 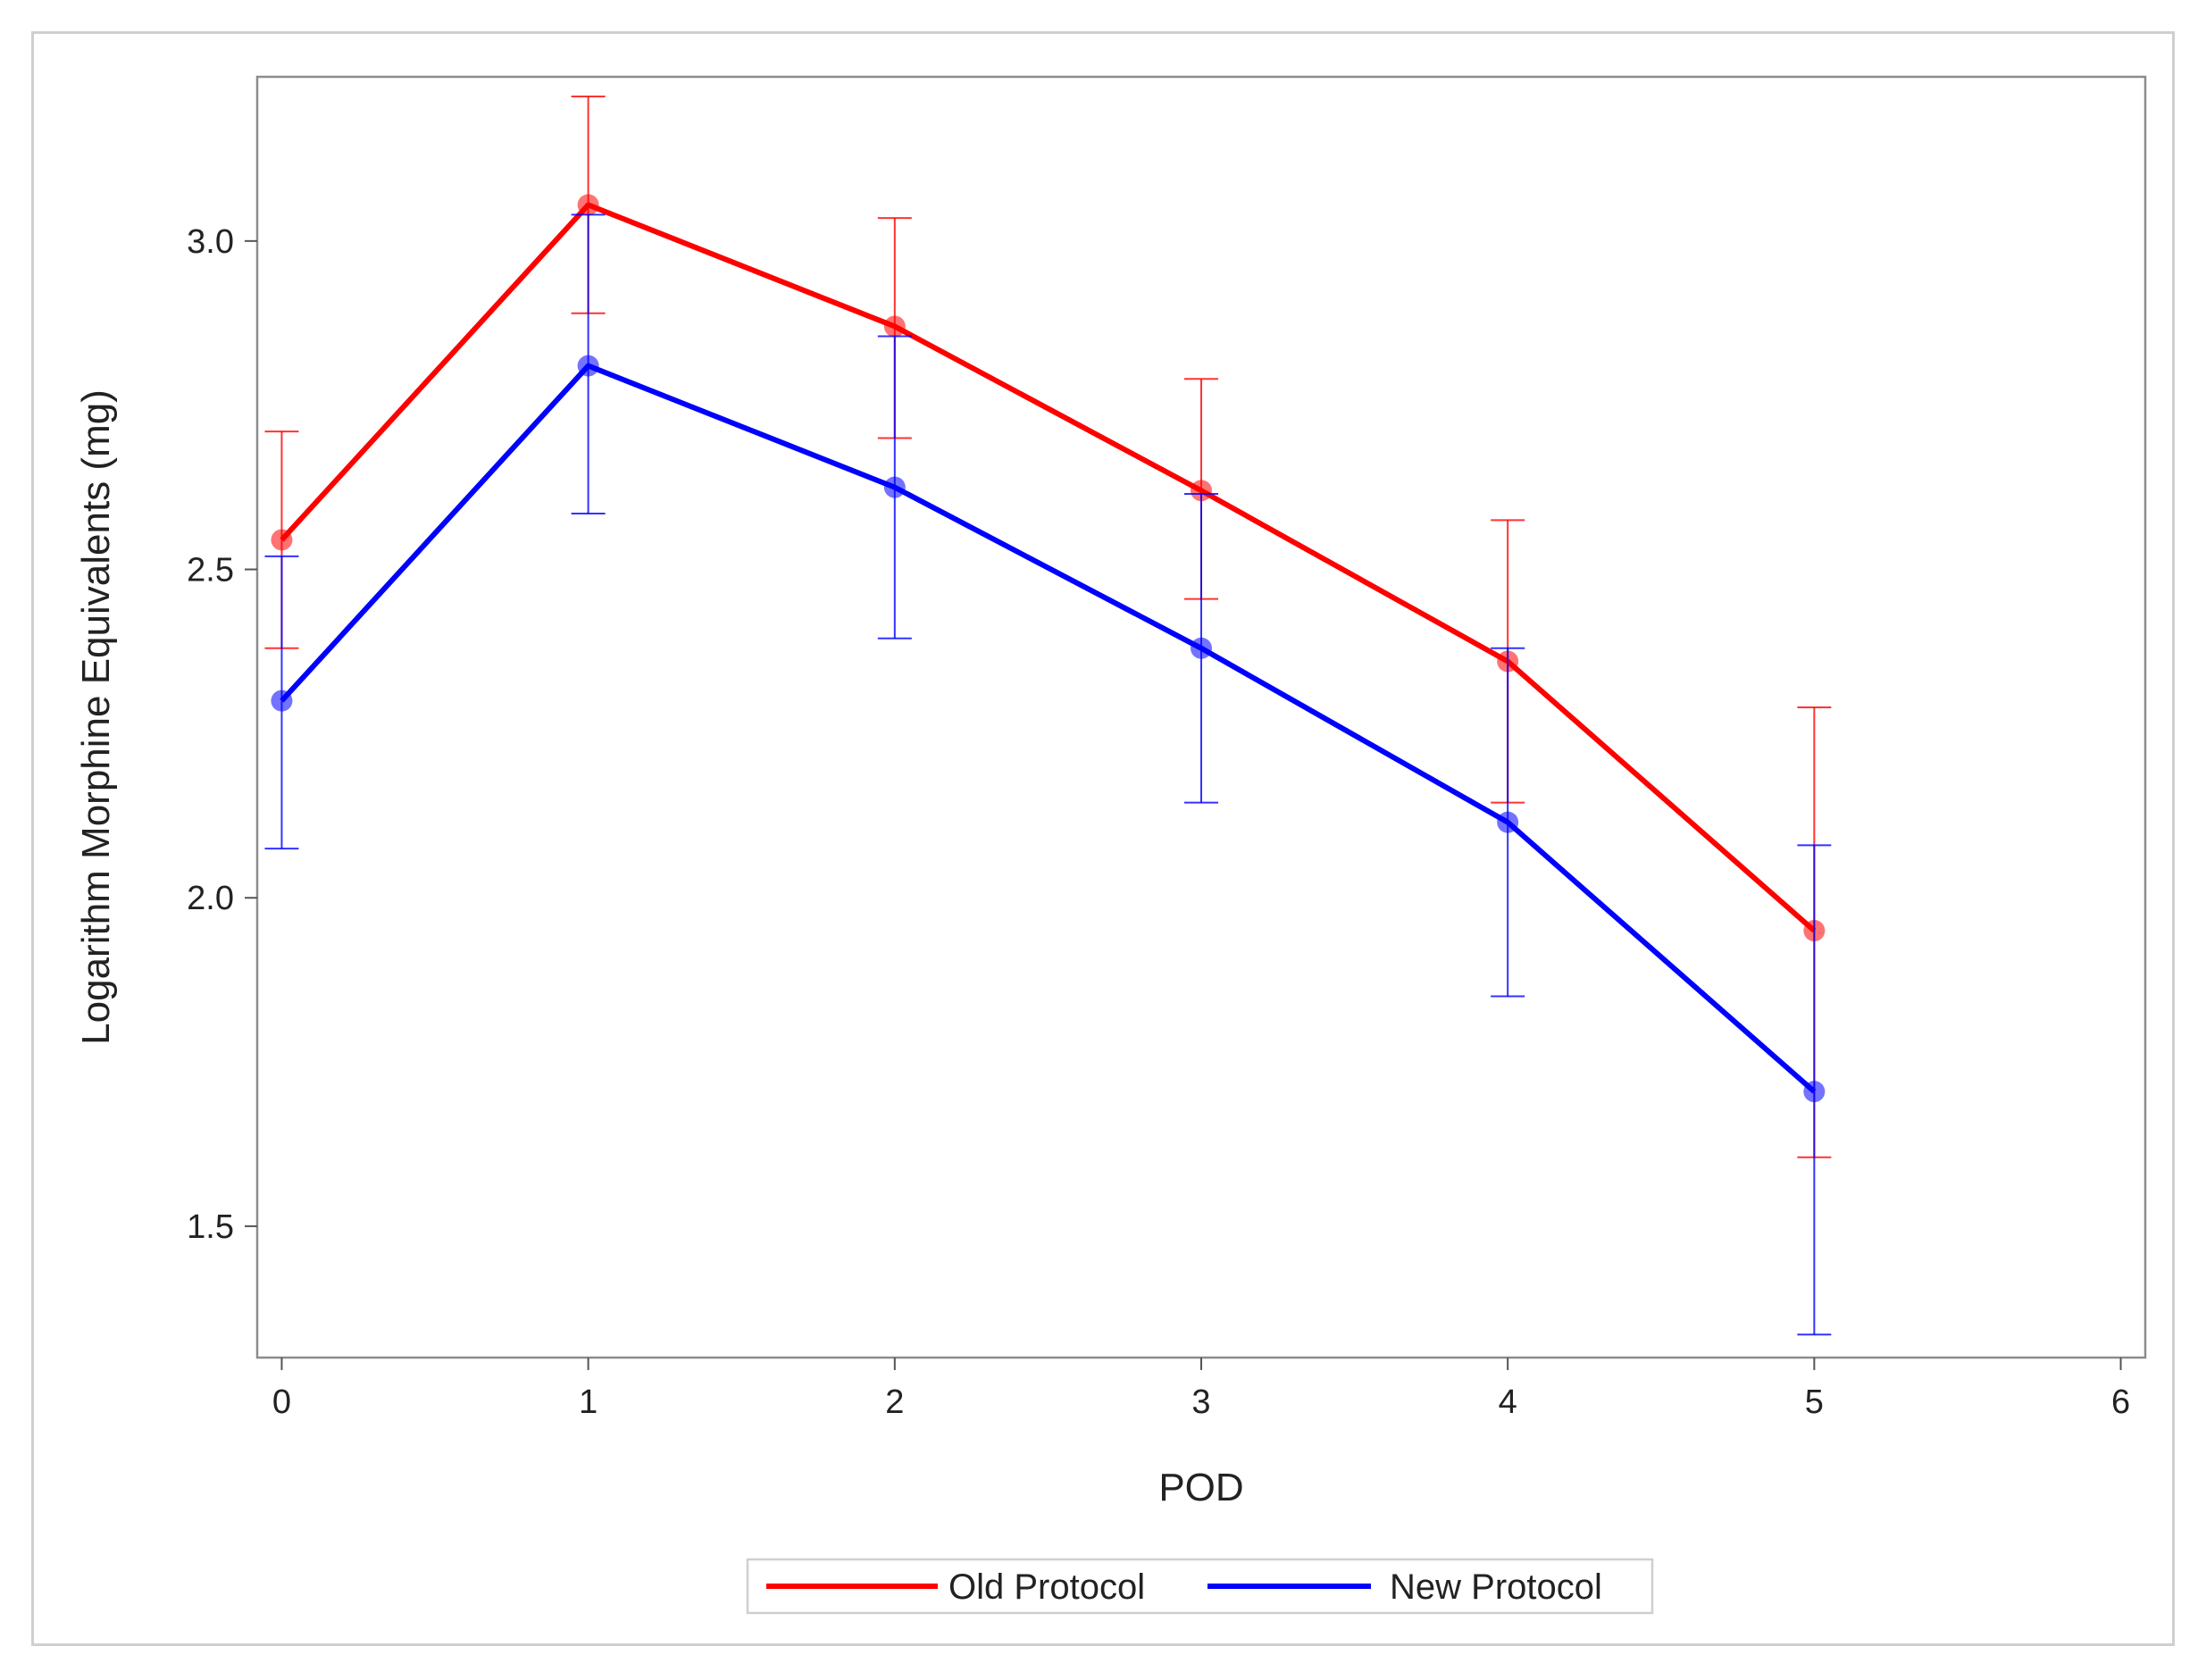 I want to click on legend-label: Old Protocol, so click(x=1046, y=1587).